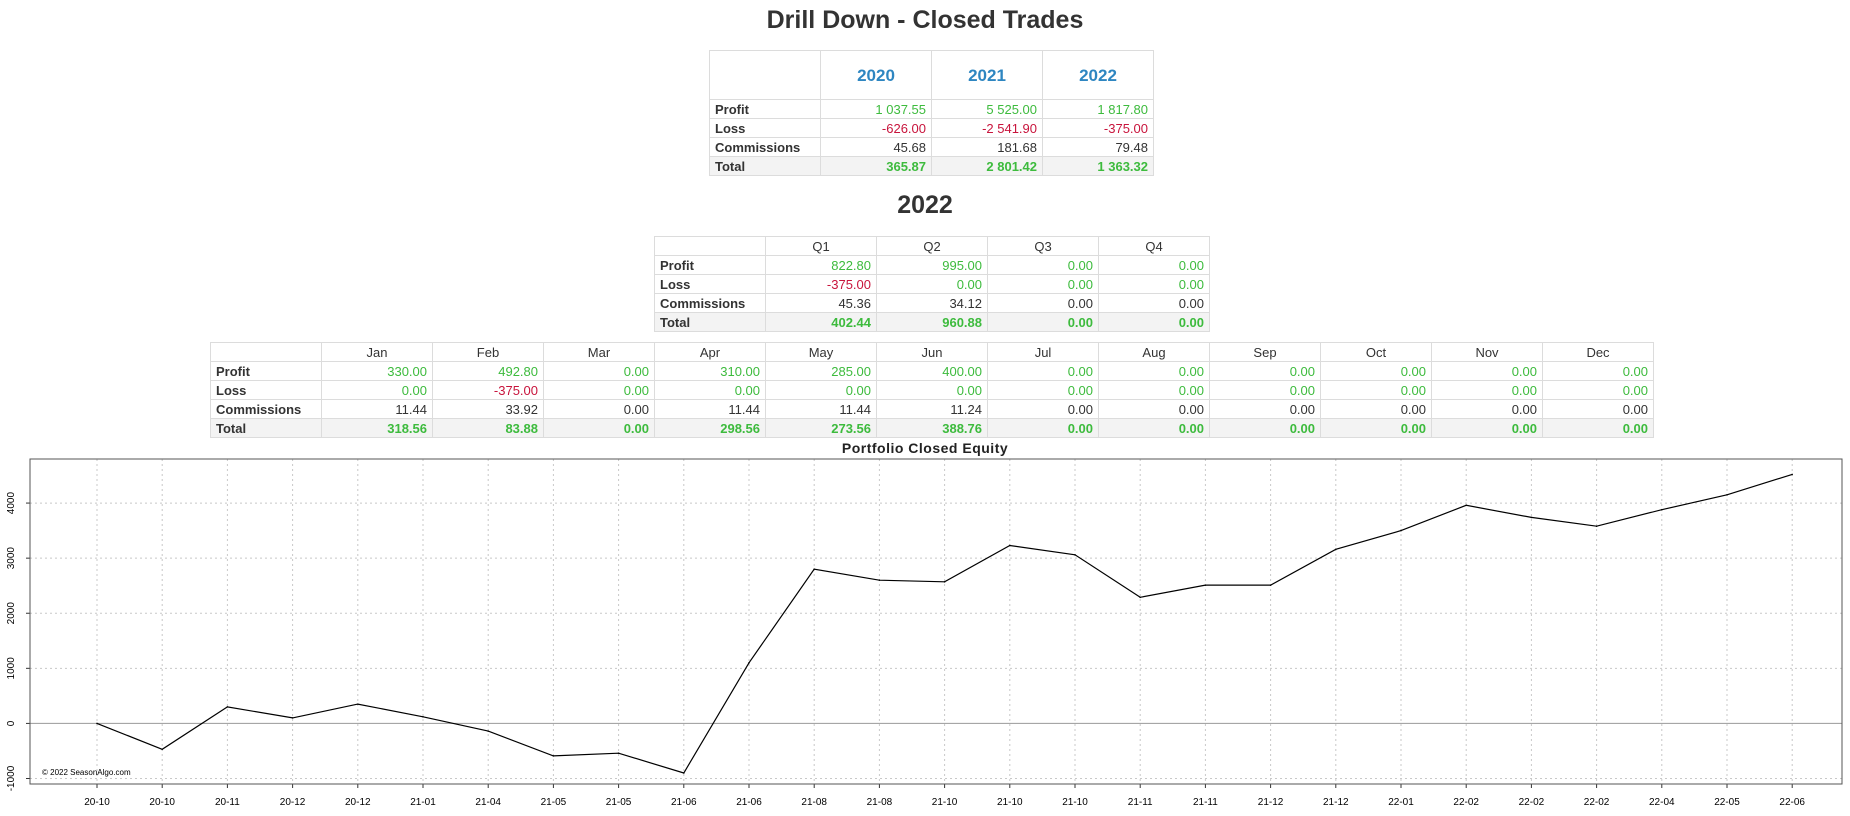  What do you see at coordinates (876, 75) in the screenshot?
I see `column-header: 2020` at bounding box center [876, 75].